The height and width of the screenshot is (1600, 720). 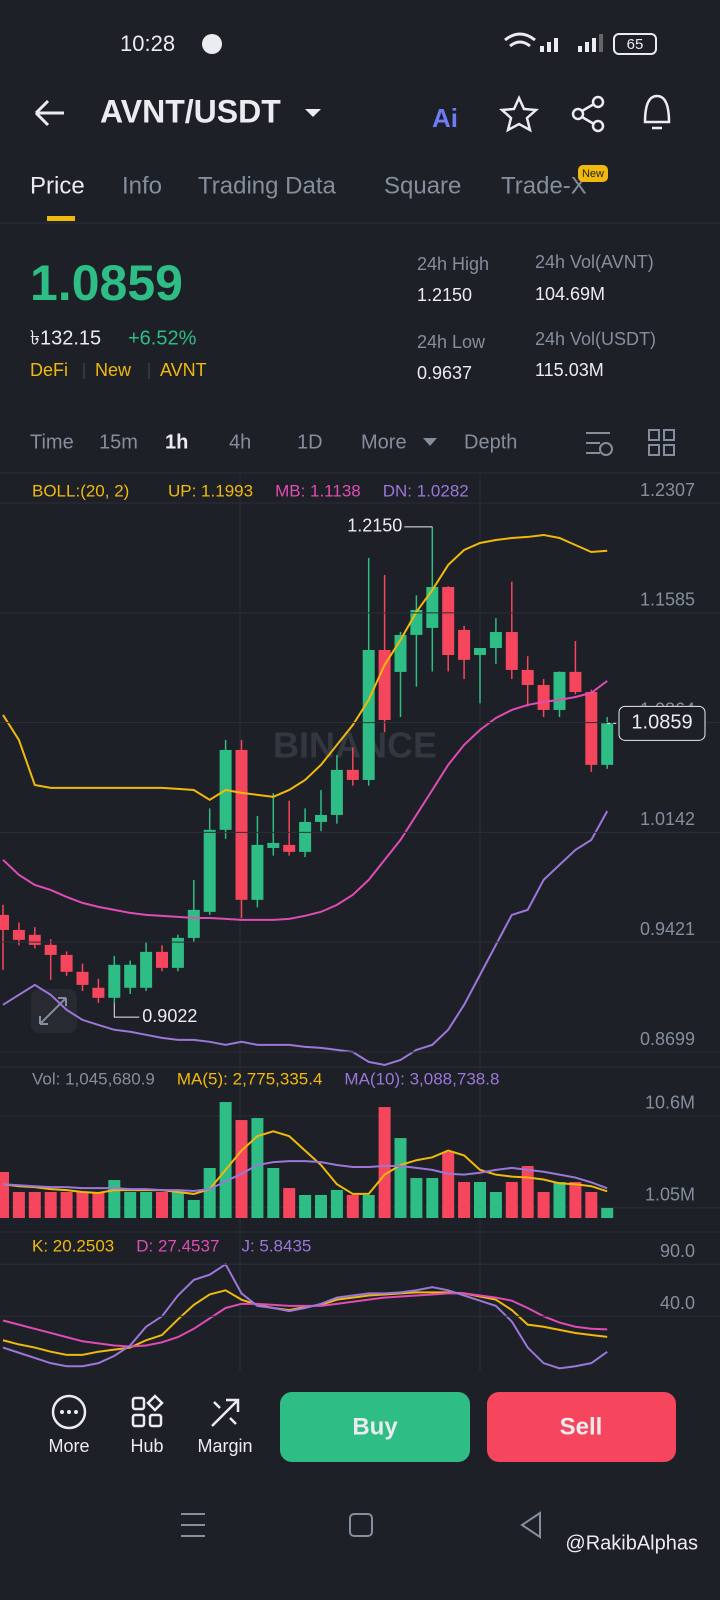 I want to click on legend-entry: UP: 1.1993, so click(x=210, y=490).